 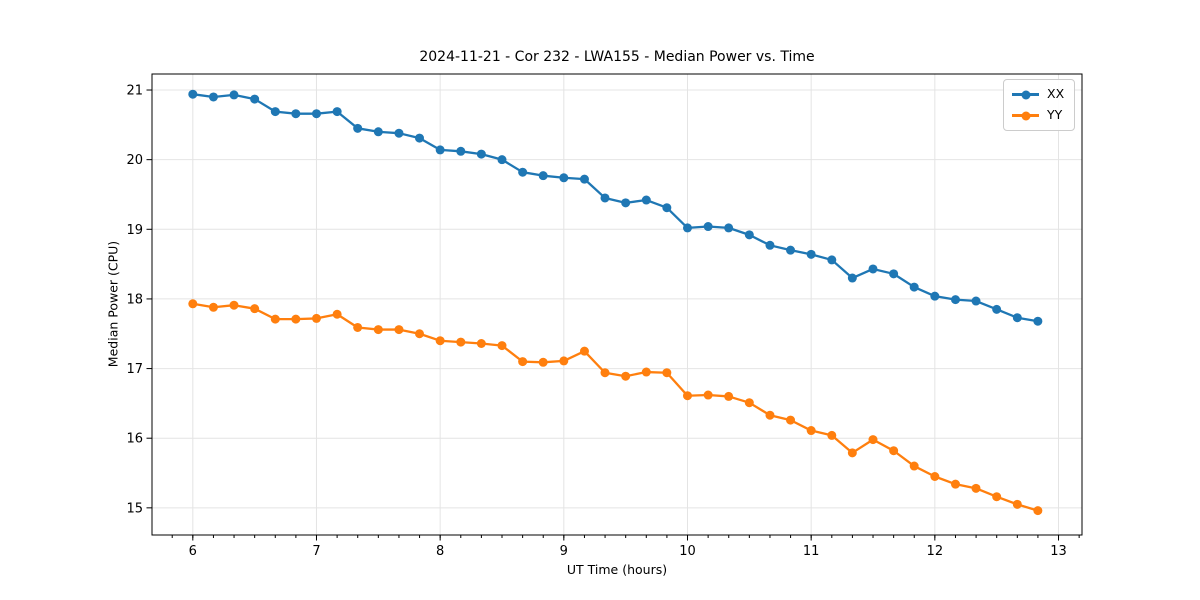 I want to click on x-axis-label: UT Time (hours), so click(x=617, y=569).